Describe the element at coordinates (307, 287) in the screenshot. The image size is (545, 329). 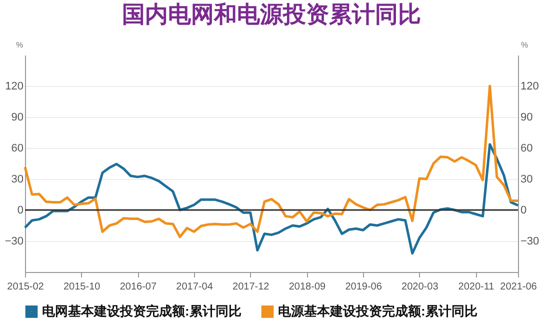
I see `x-tick-label: 2018-09` at that location.